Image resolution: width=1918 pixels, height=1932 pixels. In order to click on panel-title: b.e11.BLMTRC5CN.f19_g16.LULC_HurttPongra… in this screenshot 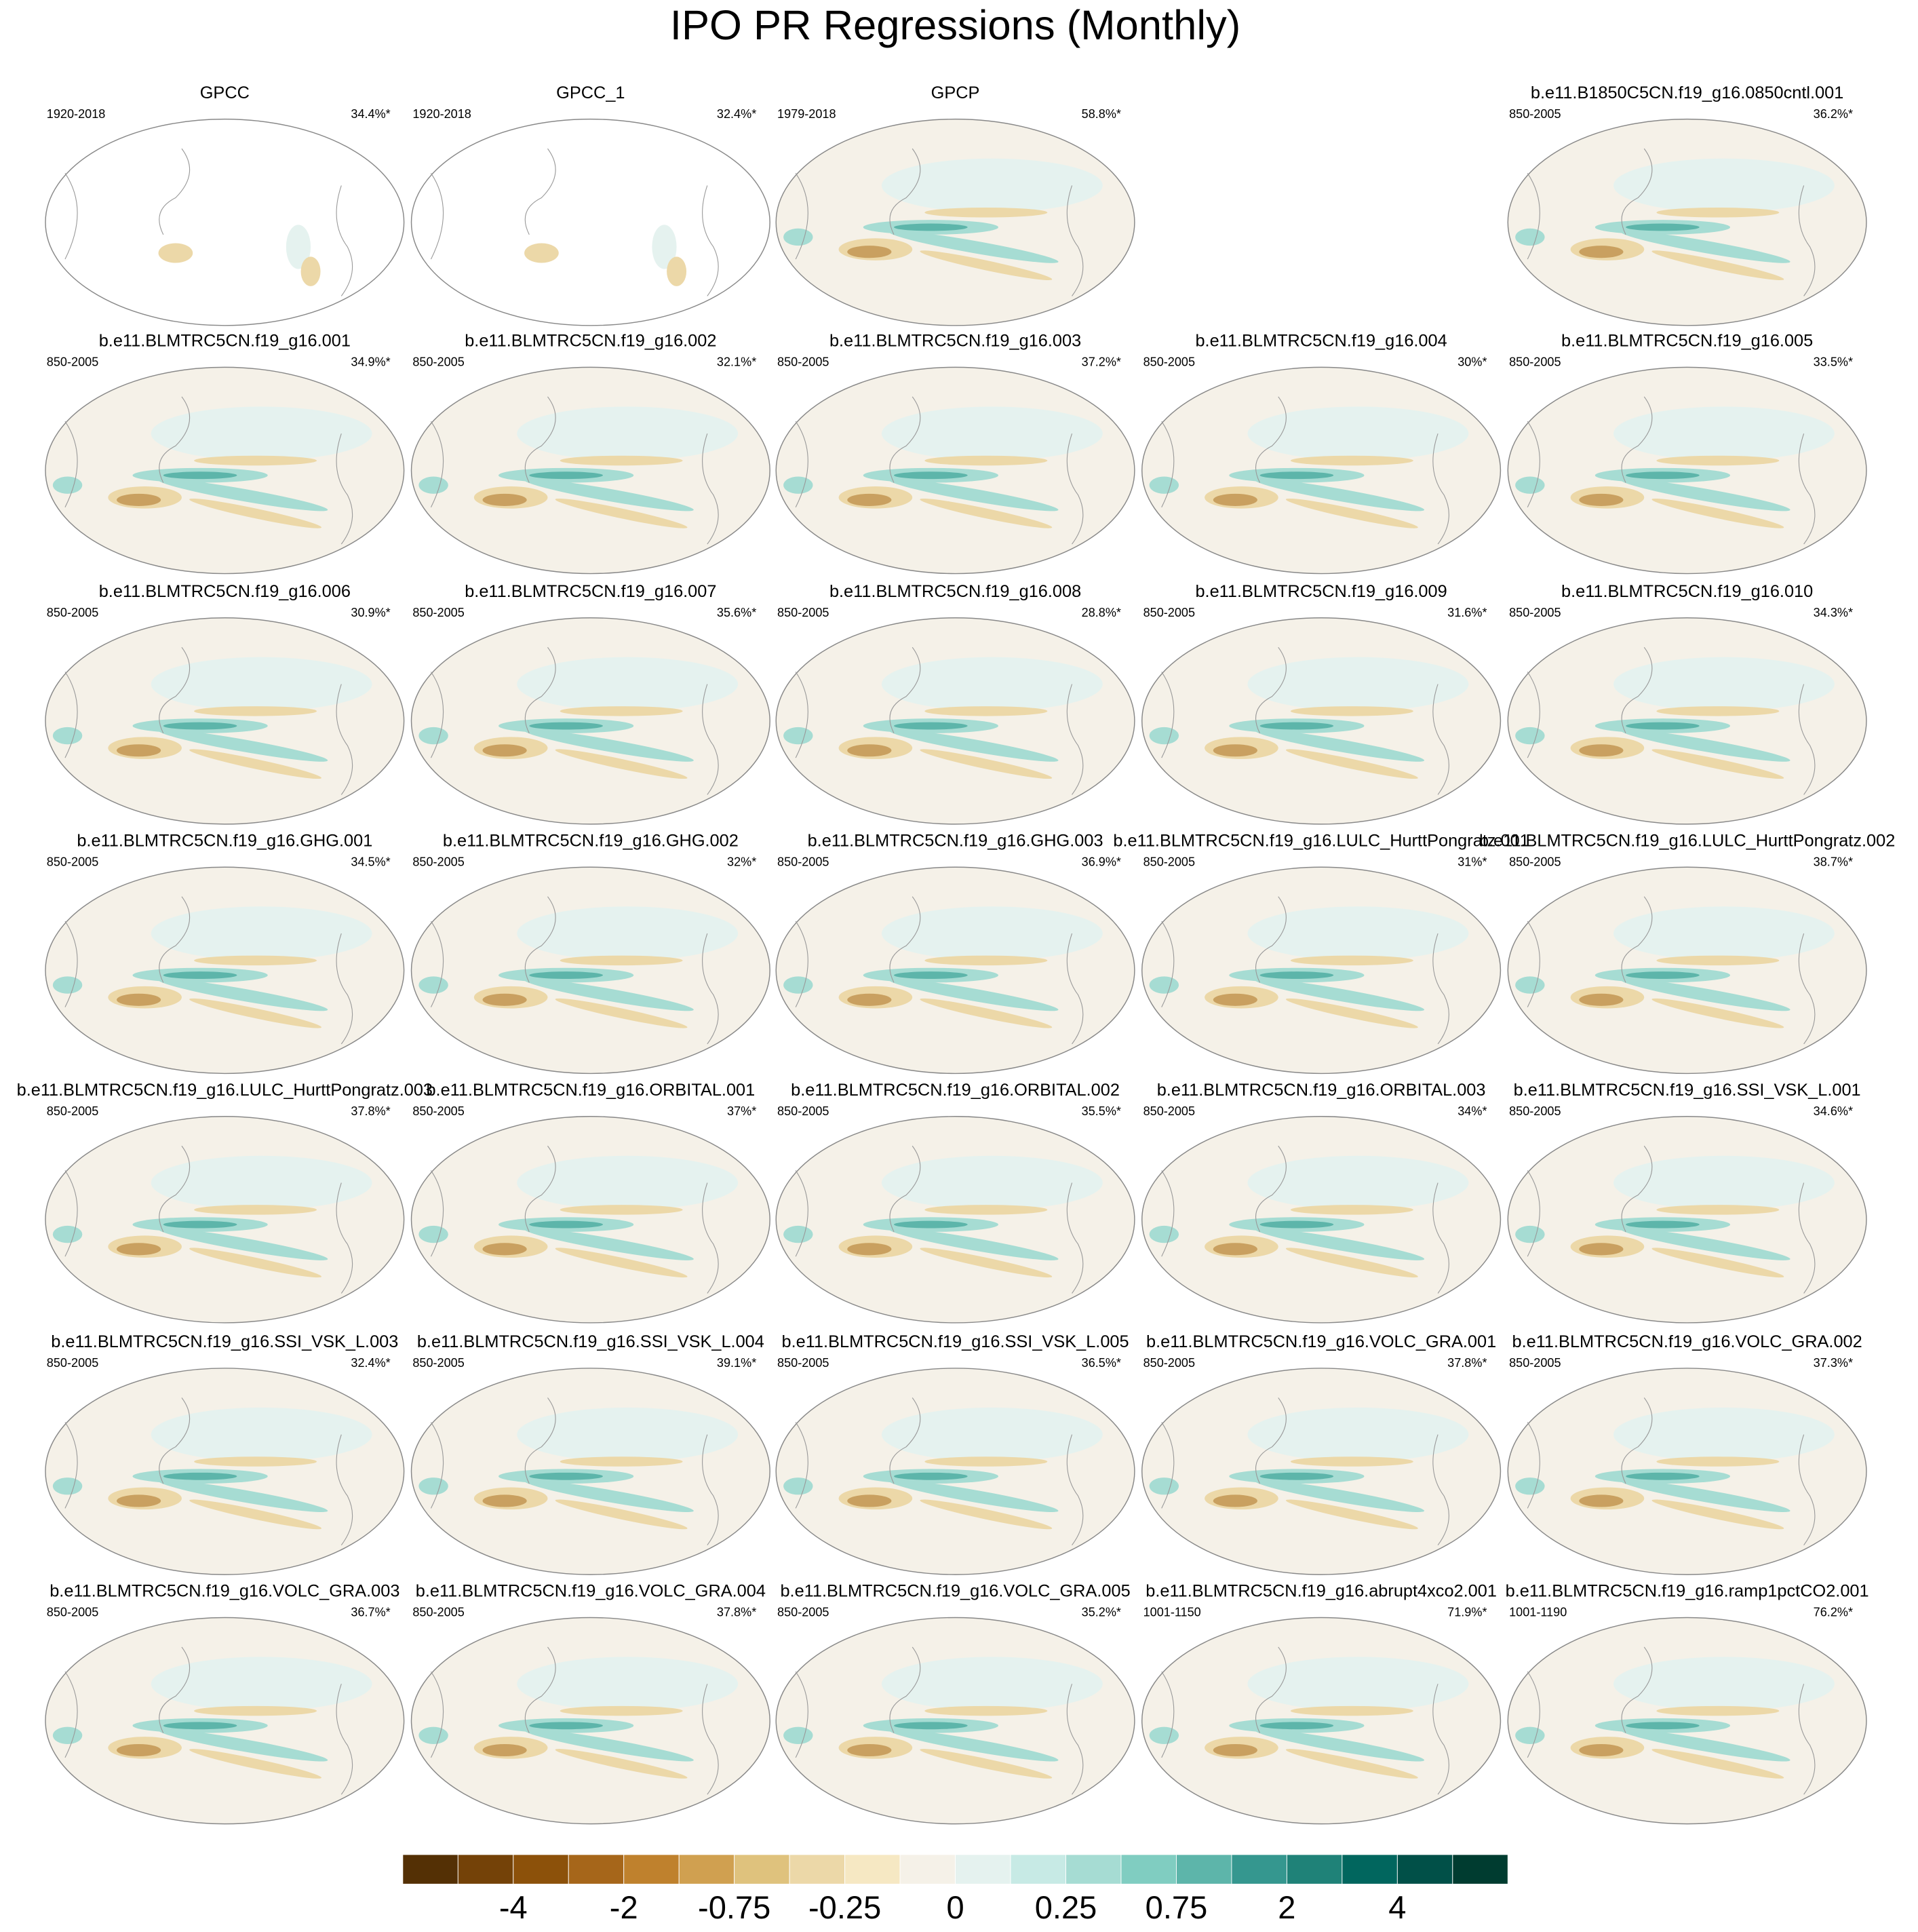, I will do `click(1321, 840)`.